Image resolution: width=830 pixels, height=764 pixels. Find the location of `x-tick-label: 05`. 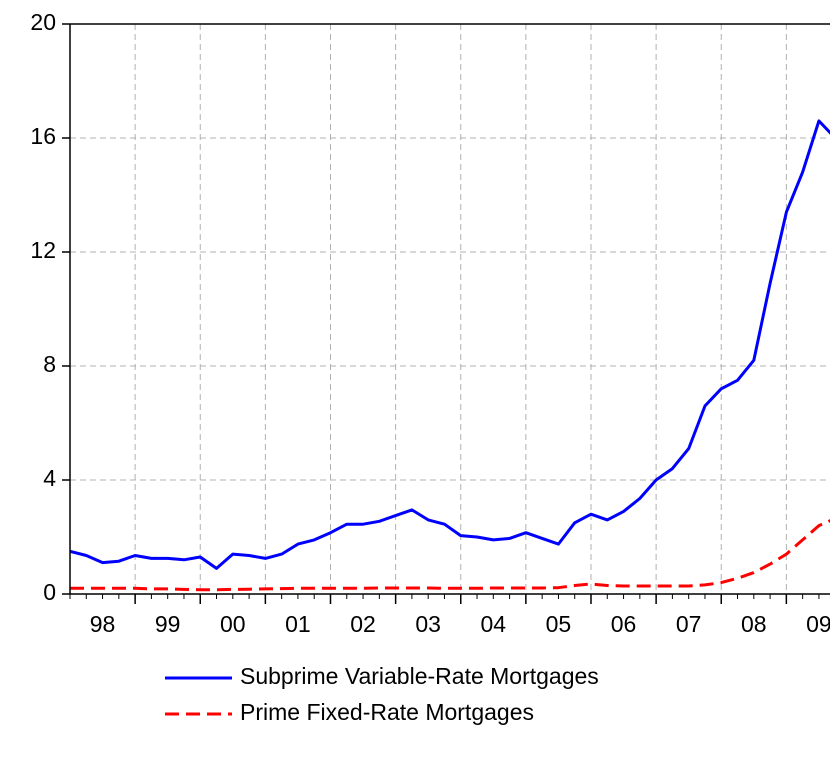

x-tick-label: 05 is located at coordinates (559, 624).